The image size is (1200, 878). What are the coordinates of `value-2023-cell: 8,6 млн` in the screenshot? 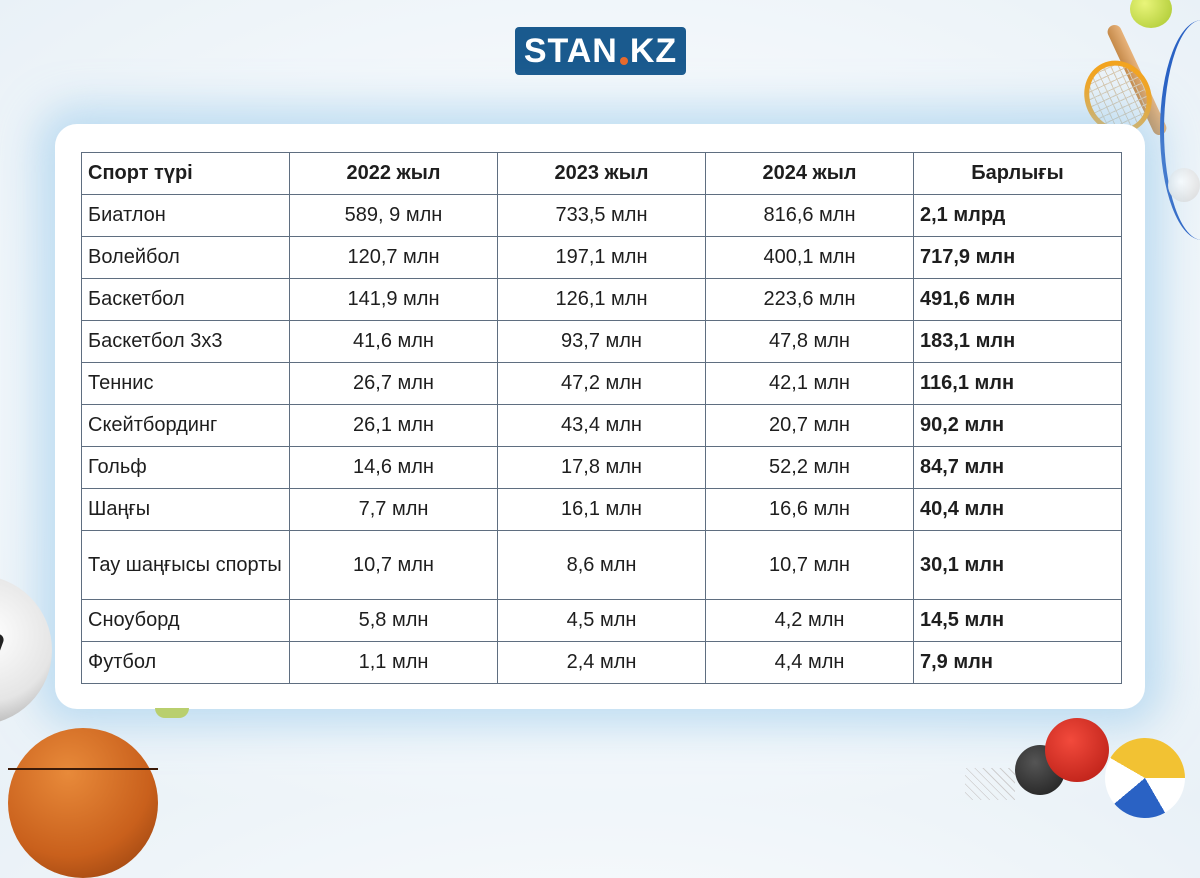 It's located at (601, 565).